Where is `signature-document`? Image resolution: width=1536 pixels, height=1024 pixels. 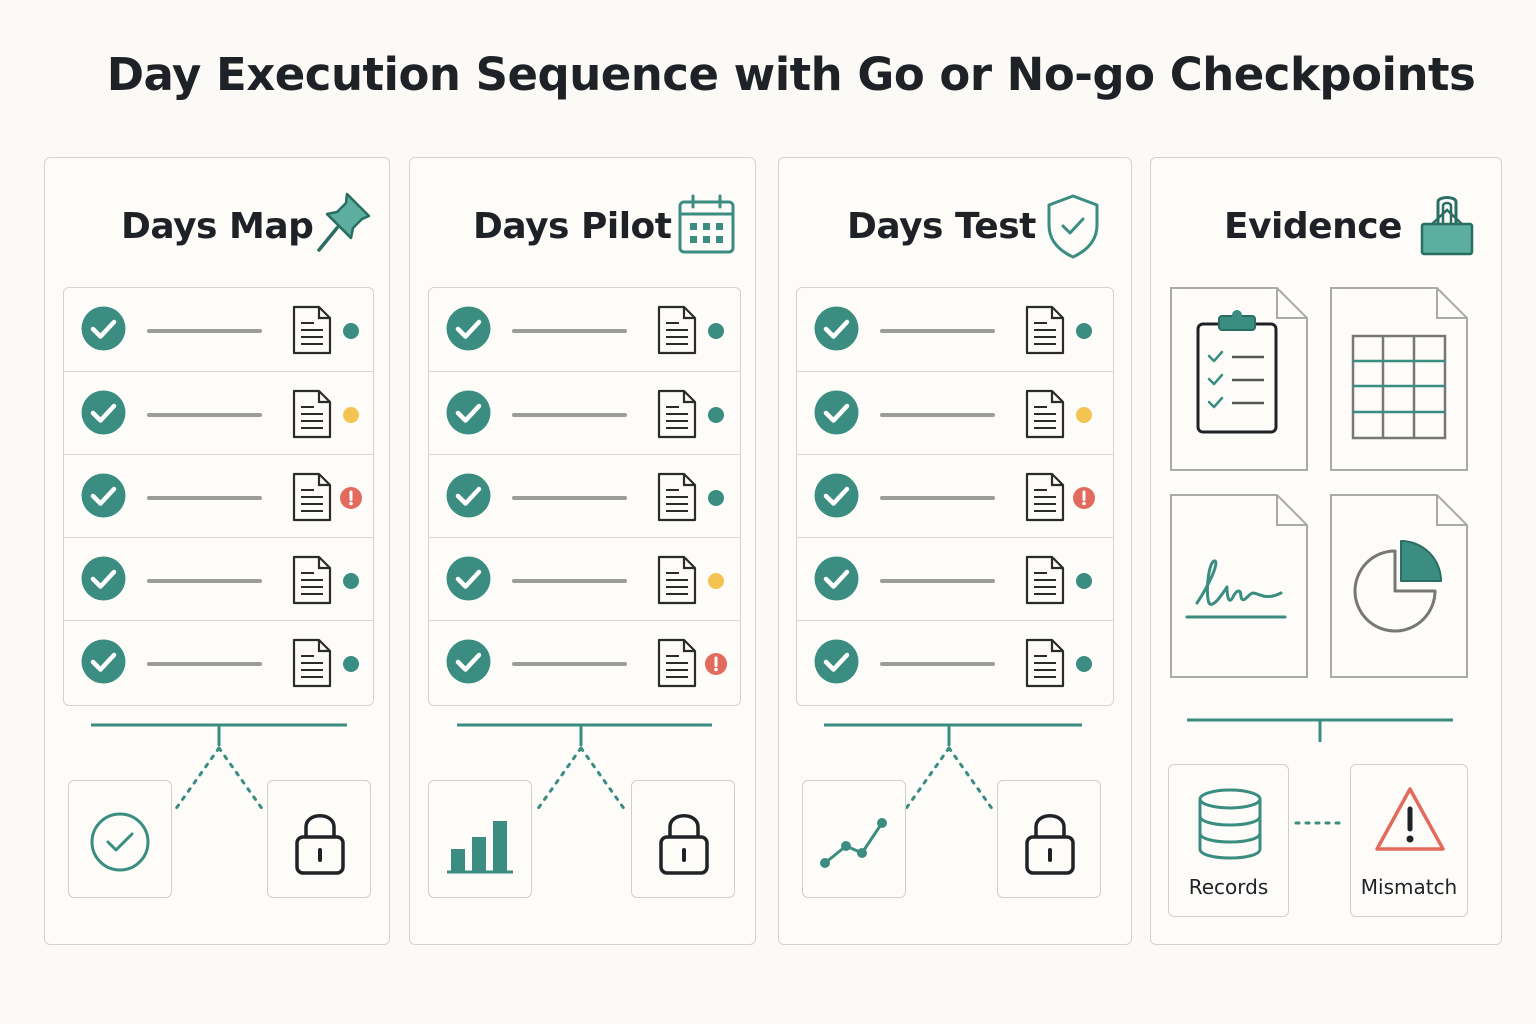 signature-document is located at coordinates (1239, 586).